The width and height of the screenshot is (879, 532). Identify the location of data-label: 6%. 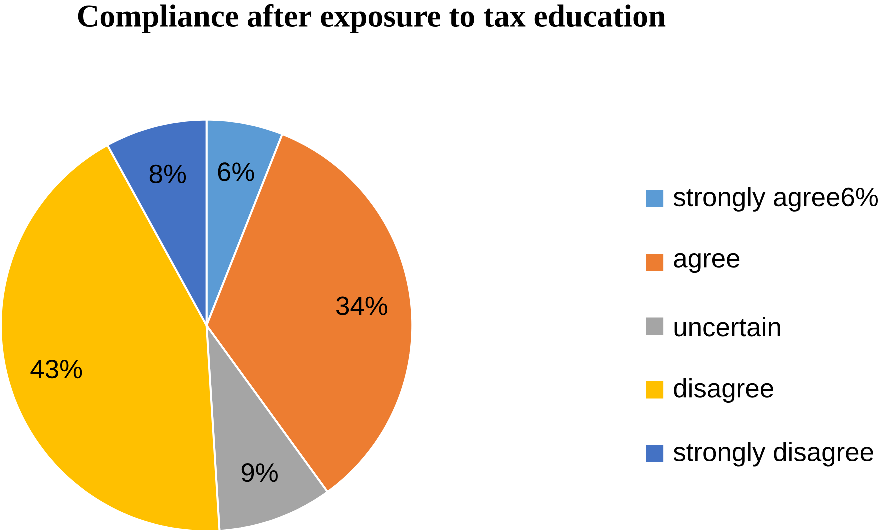
(236, 172).